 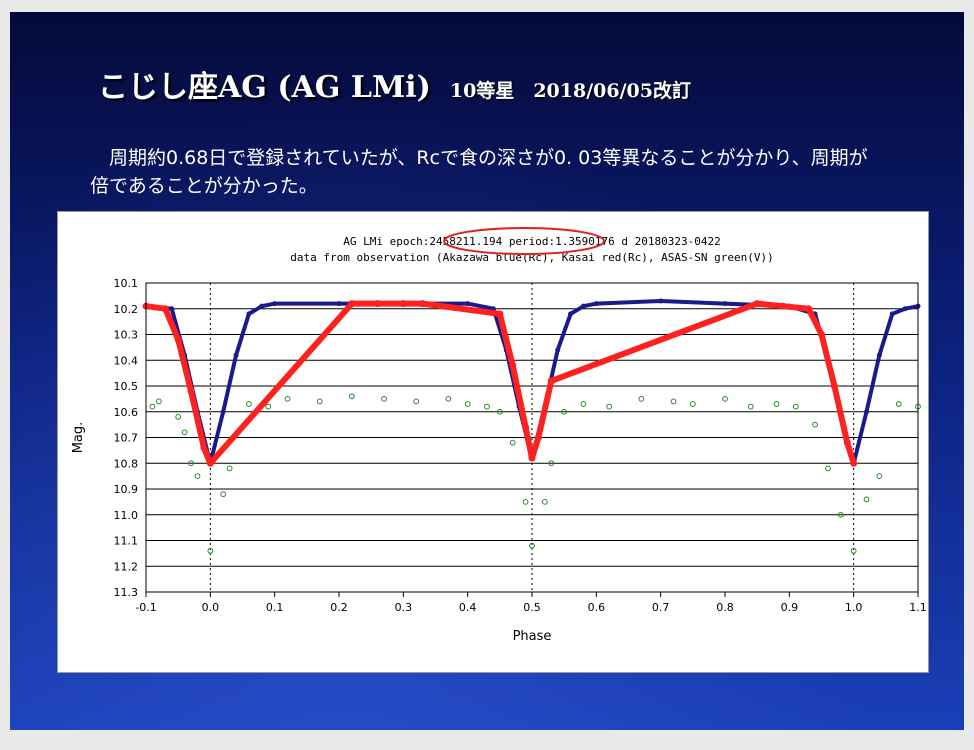 I want to click on y-tick-label: 10.9, so click(x=126, y=489).